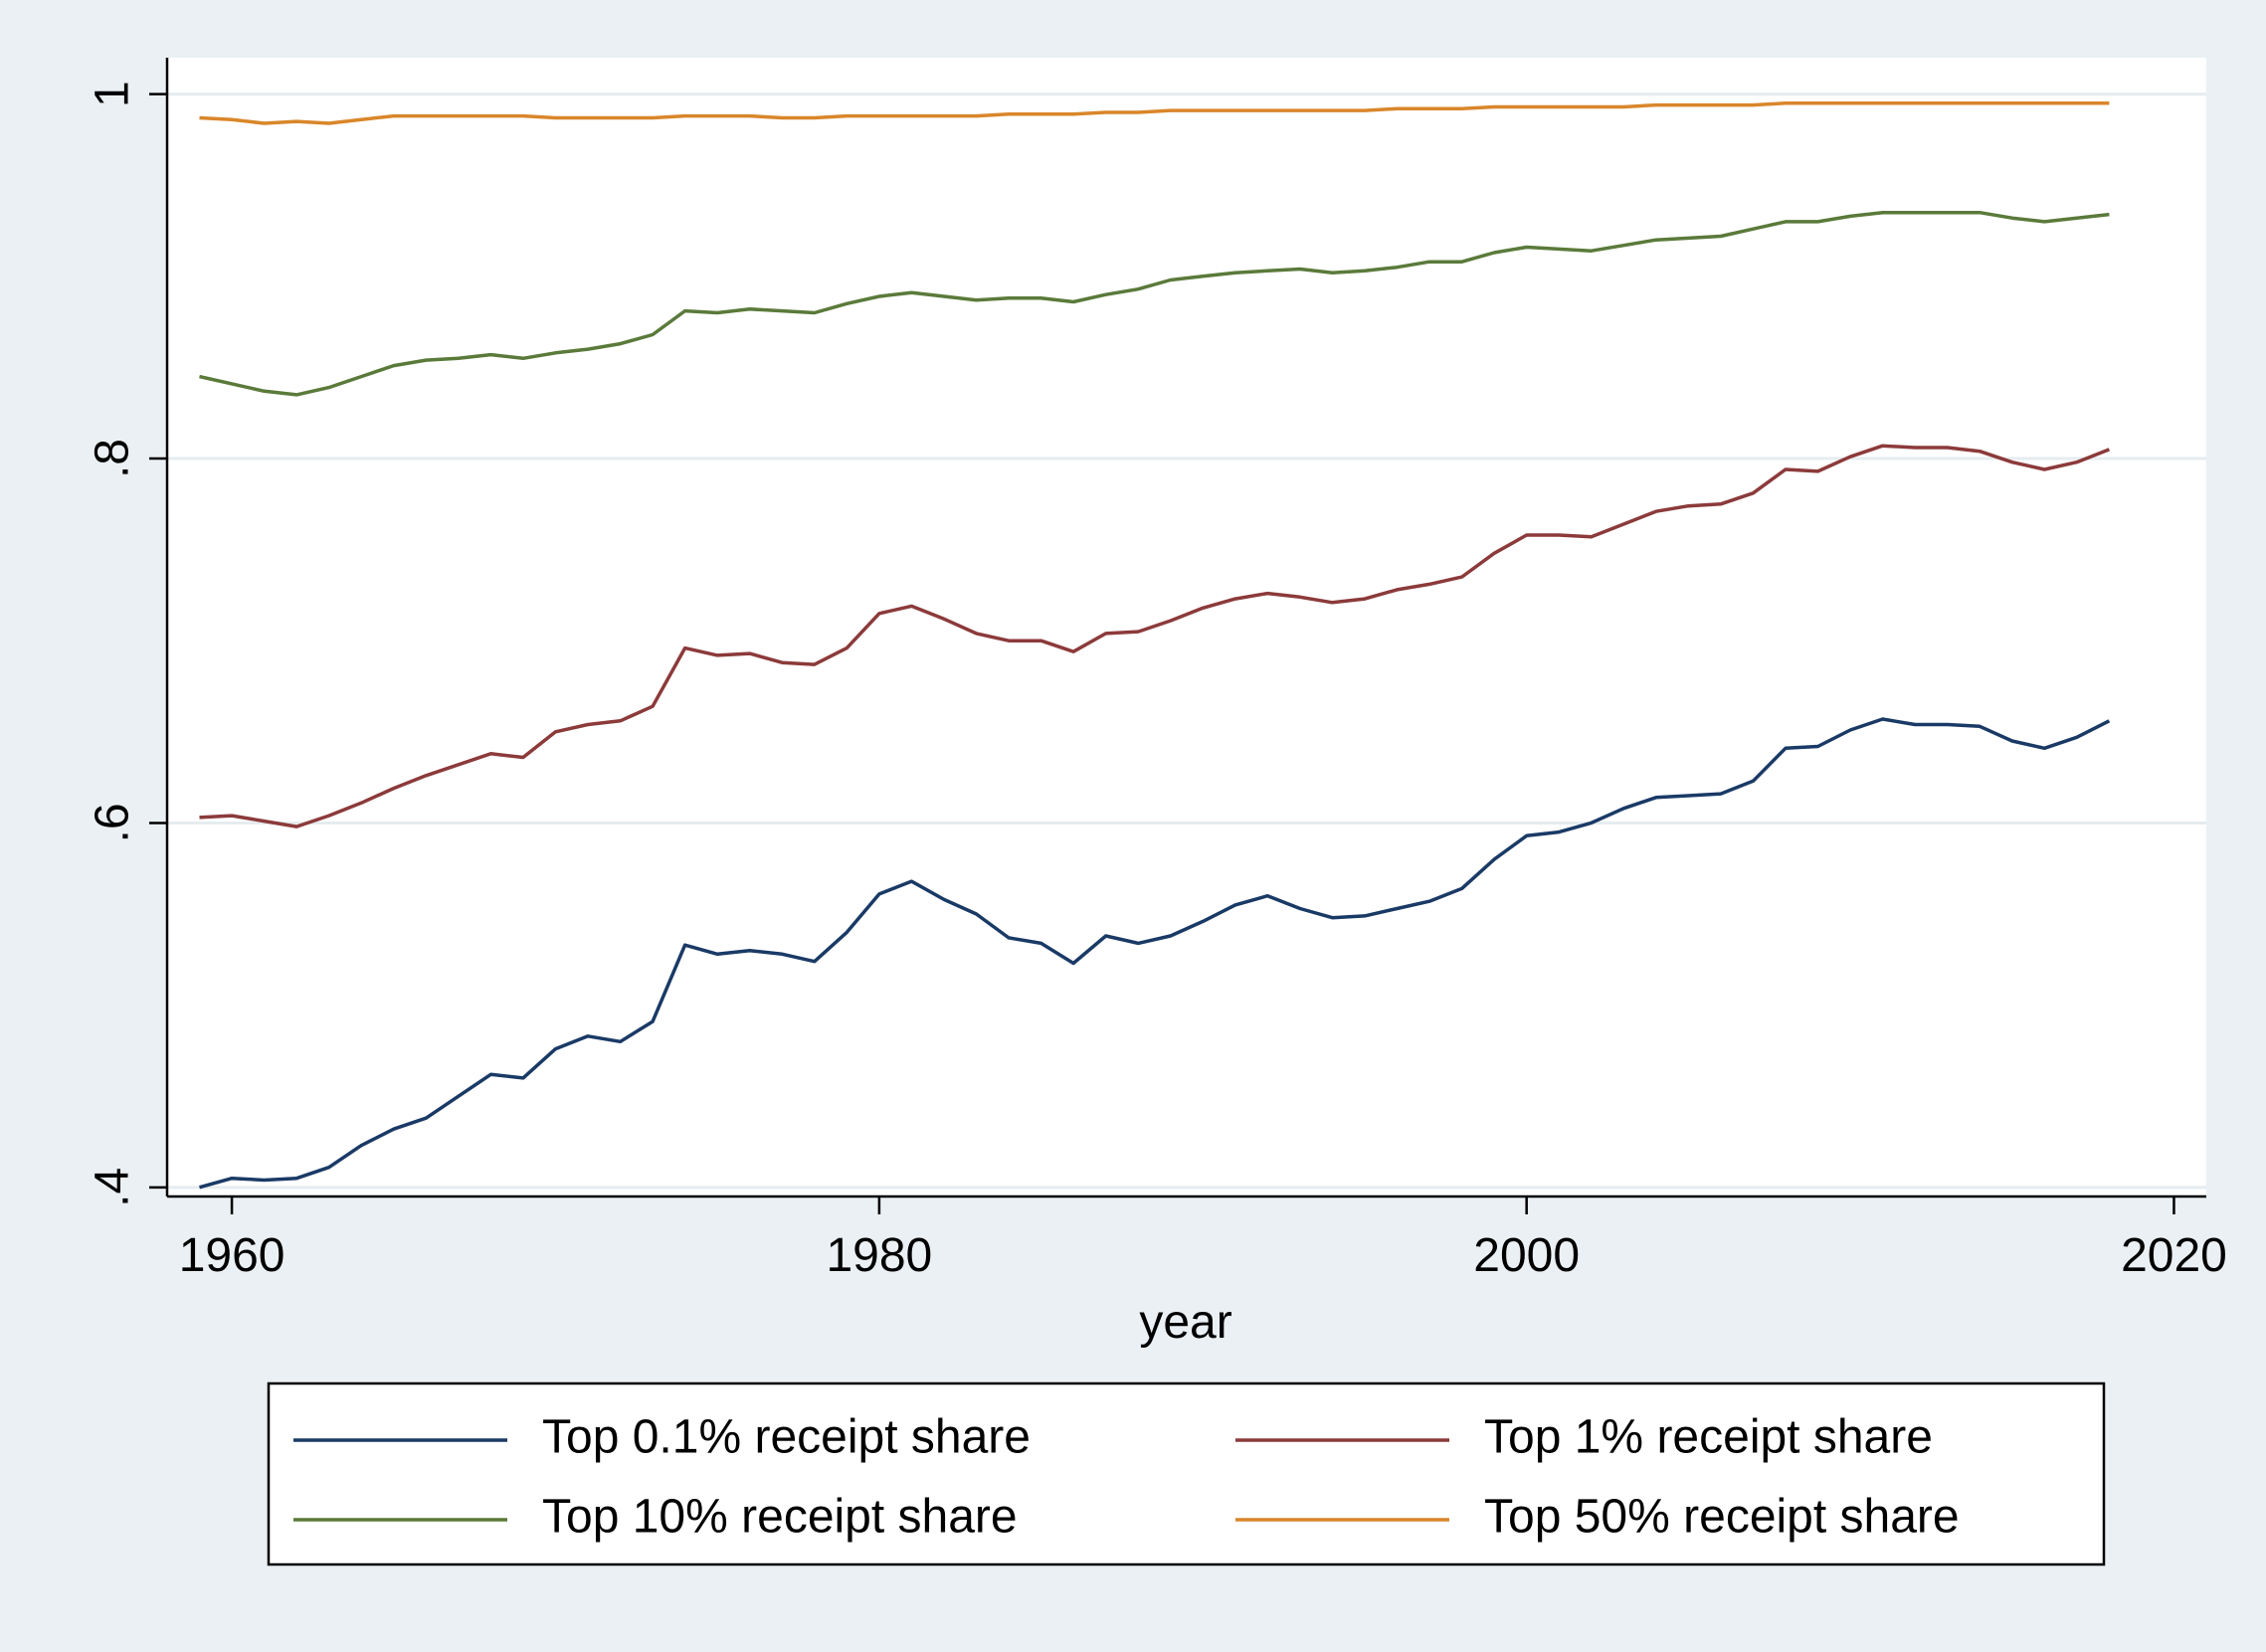 The image size is (2266, 1652). Describe the element at coordinates (2174, 1255) in the screenshot. I see `x-tick-label: 2020` at that location.